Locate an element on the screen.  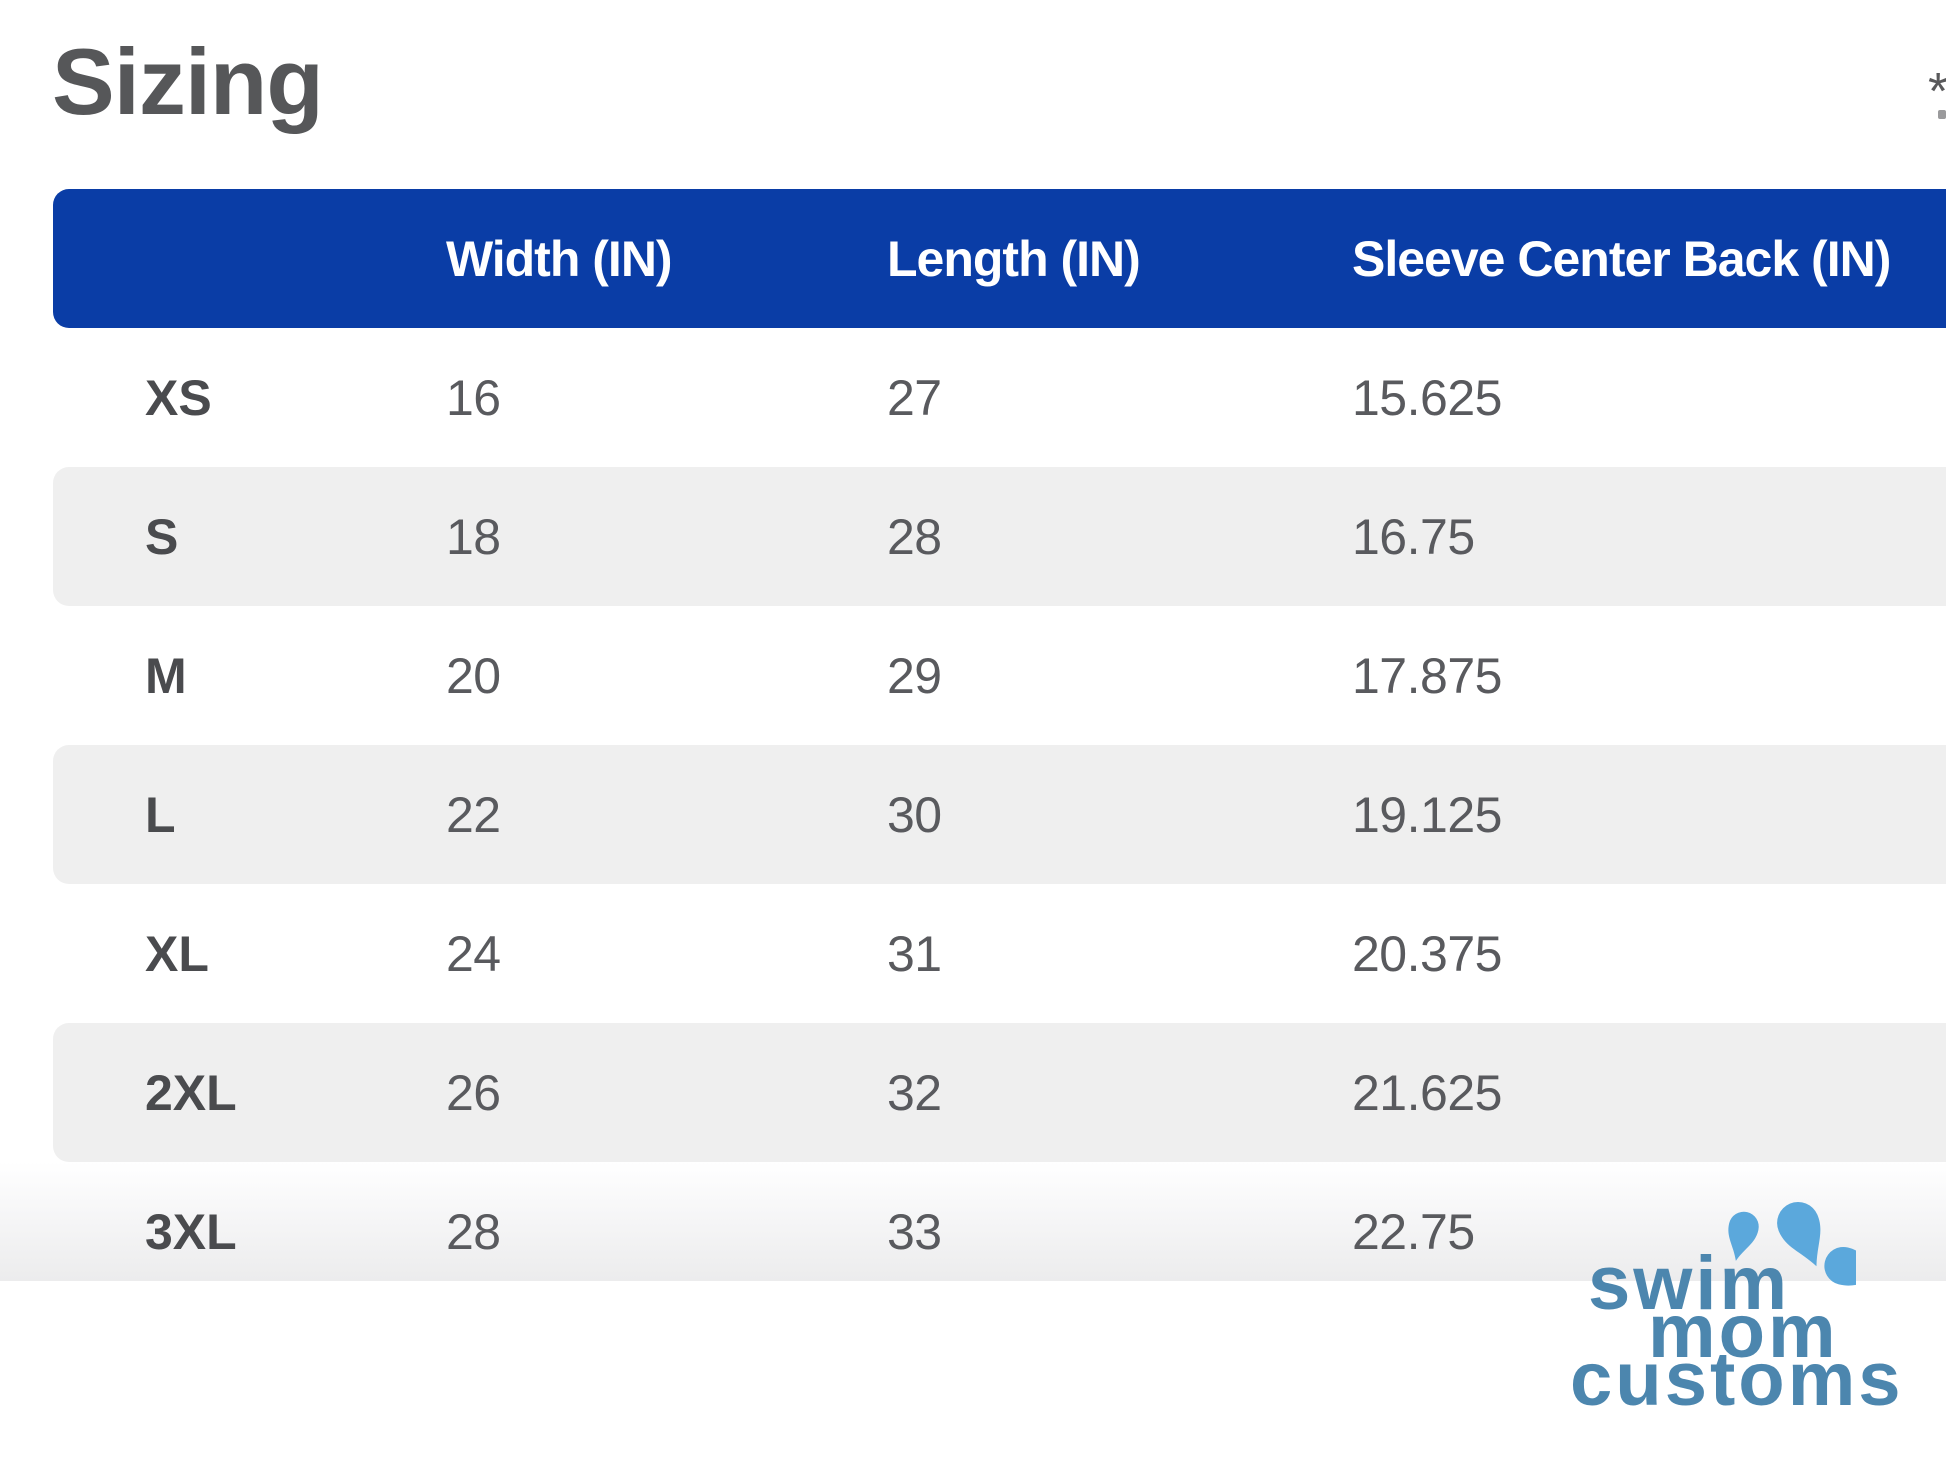
cell-width: 26 is located at coordinates (473, 1092).